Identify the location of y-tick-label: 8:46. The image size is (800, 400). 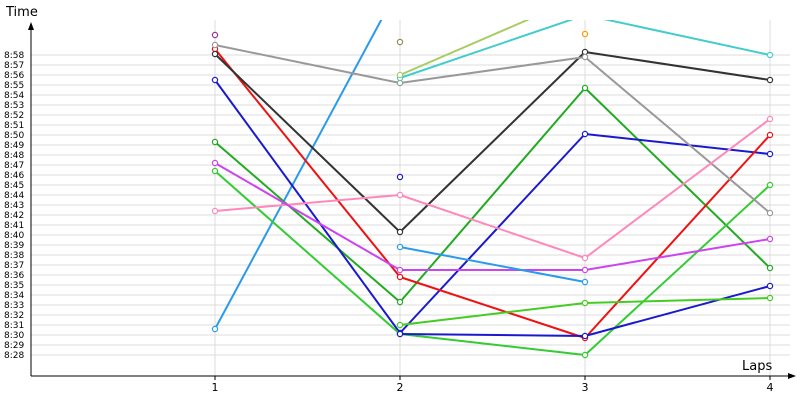
(14, 176).